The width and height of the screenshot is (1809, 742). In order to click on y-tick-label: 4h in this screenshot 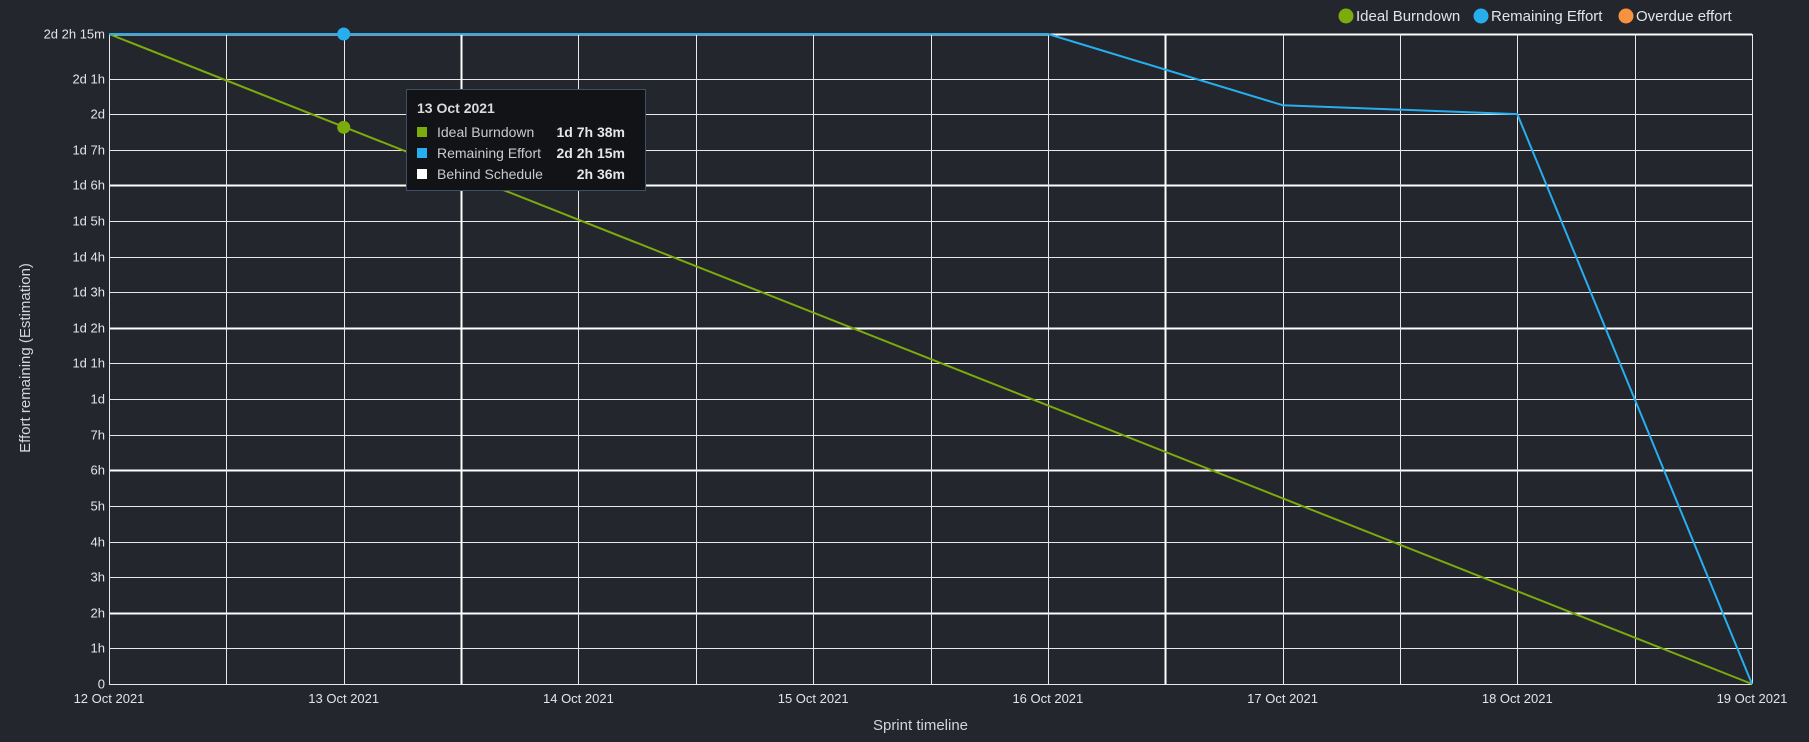, I will do `click(98, 542)`.